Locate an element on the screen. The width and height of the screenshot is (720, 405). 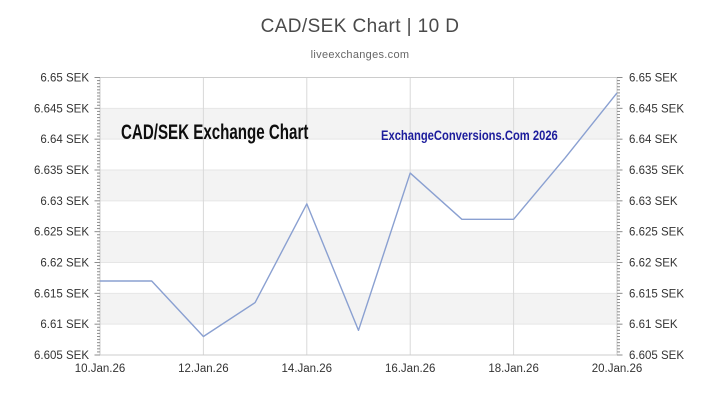
y-axis-label-right: 6.605 SEK is located at coordinates (656, 356).